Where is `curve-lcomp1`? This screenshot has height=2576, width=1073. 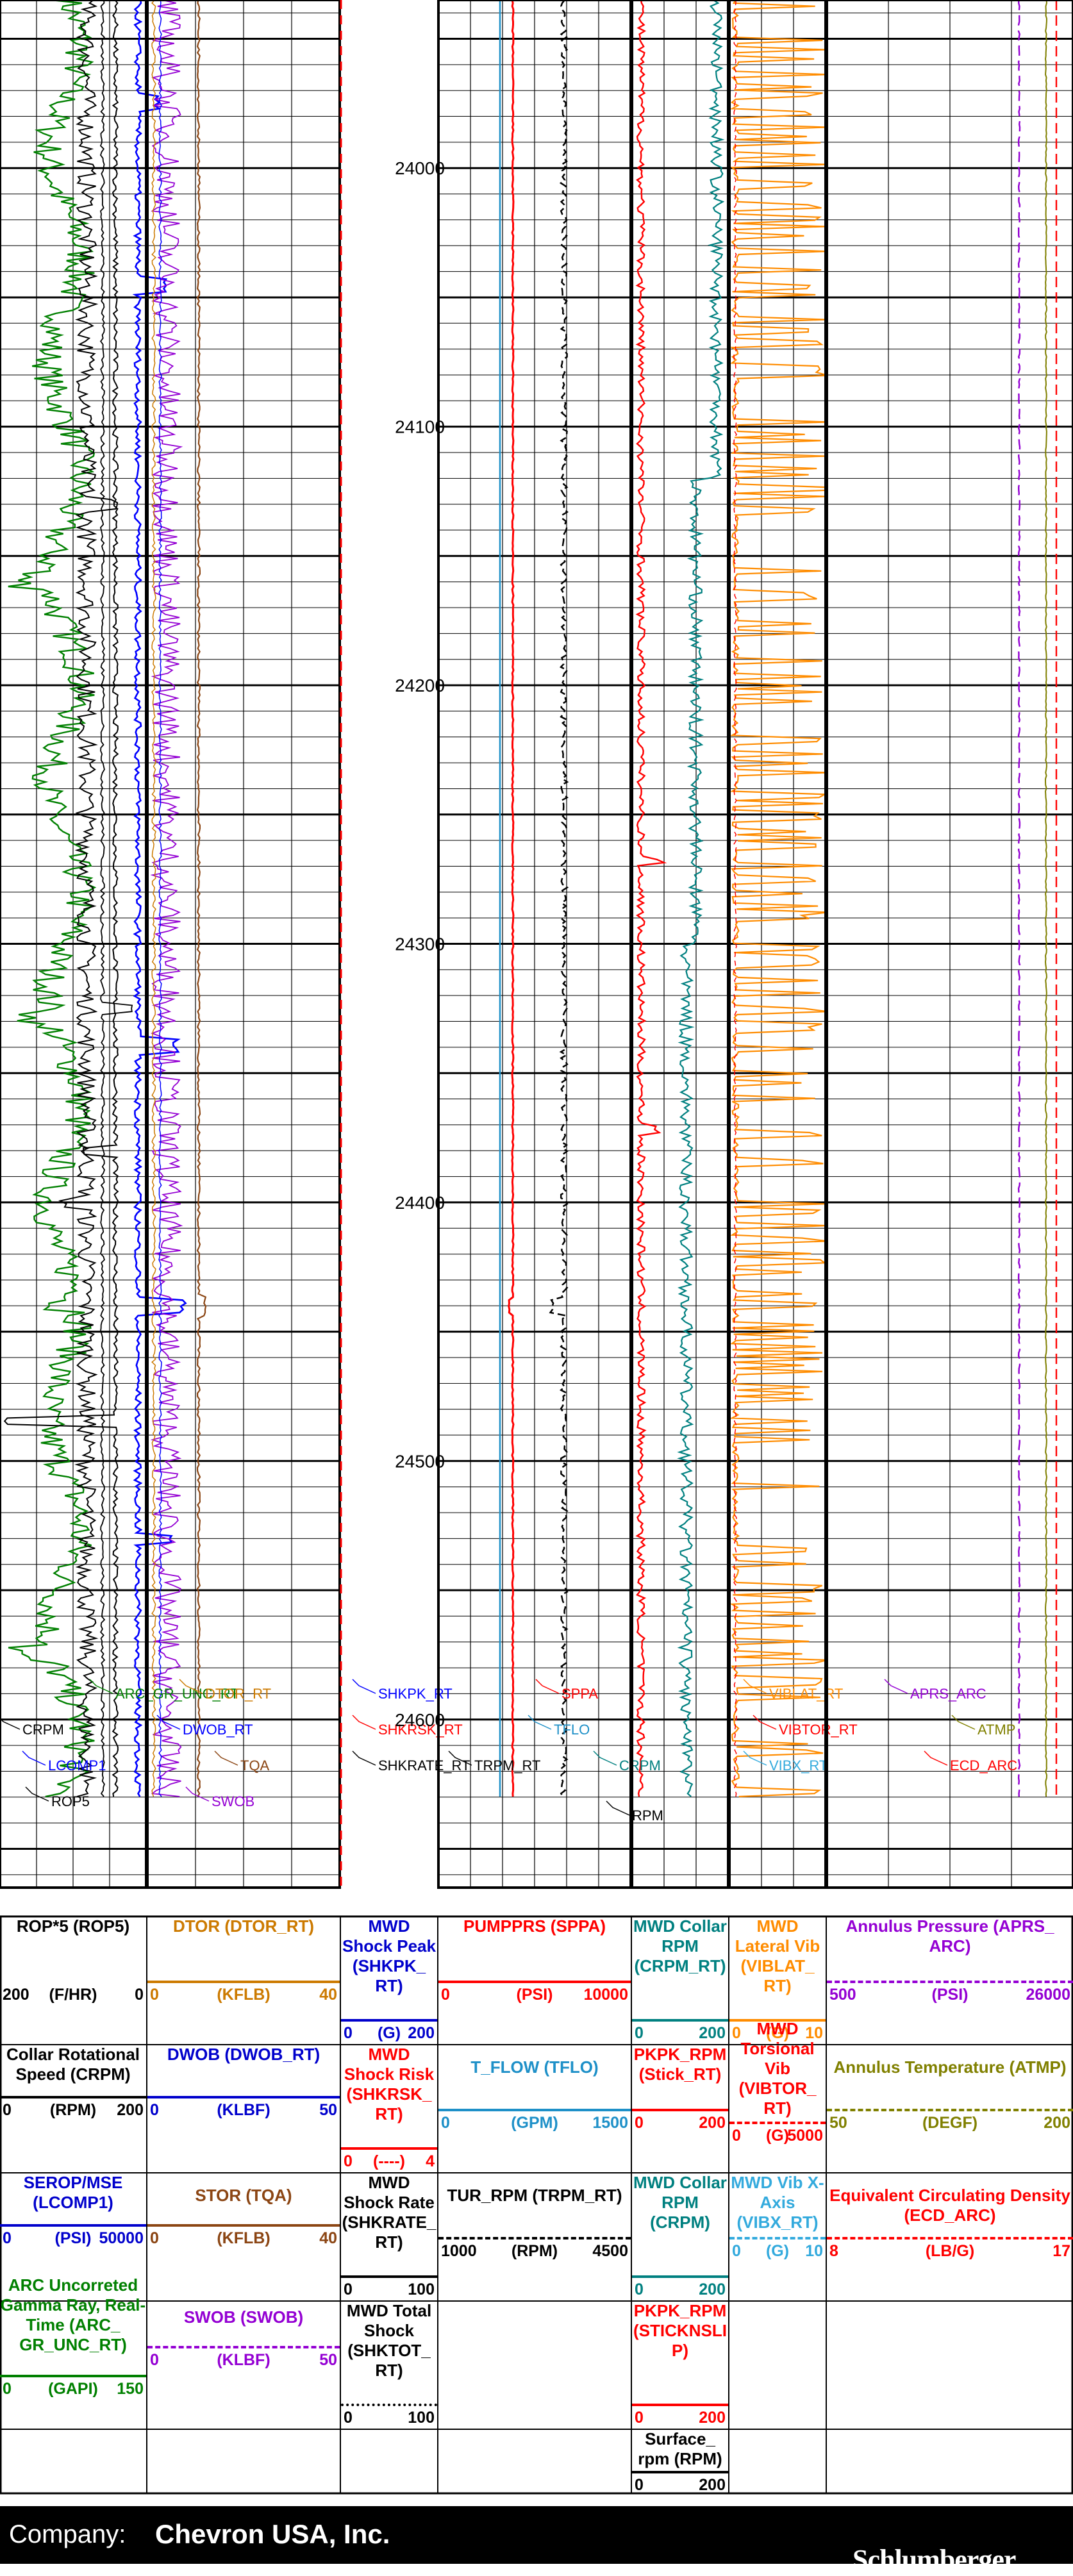 curve-lcomp1 is located at coordinates (159, 899).